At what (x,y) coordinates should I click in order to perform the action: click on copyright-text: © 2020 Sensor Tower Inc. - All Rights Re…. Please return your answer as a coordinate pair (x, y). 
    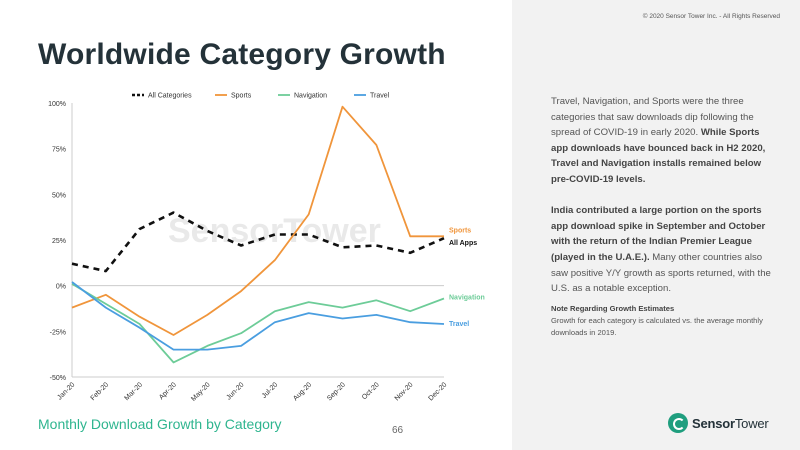
    Looking at the image, I should click on (711, 16).